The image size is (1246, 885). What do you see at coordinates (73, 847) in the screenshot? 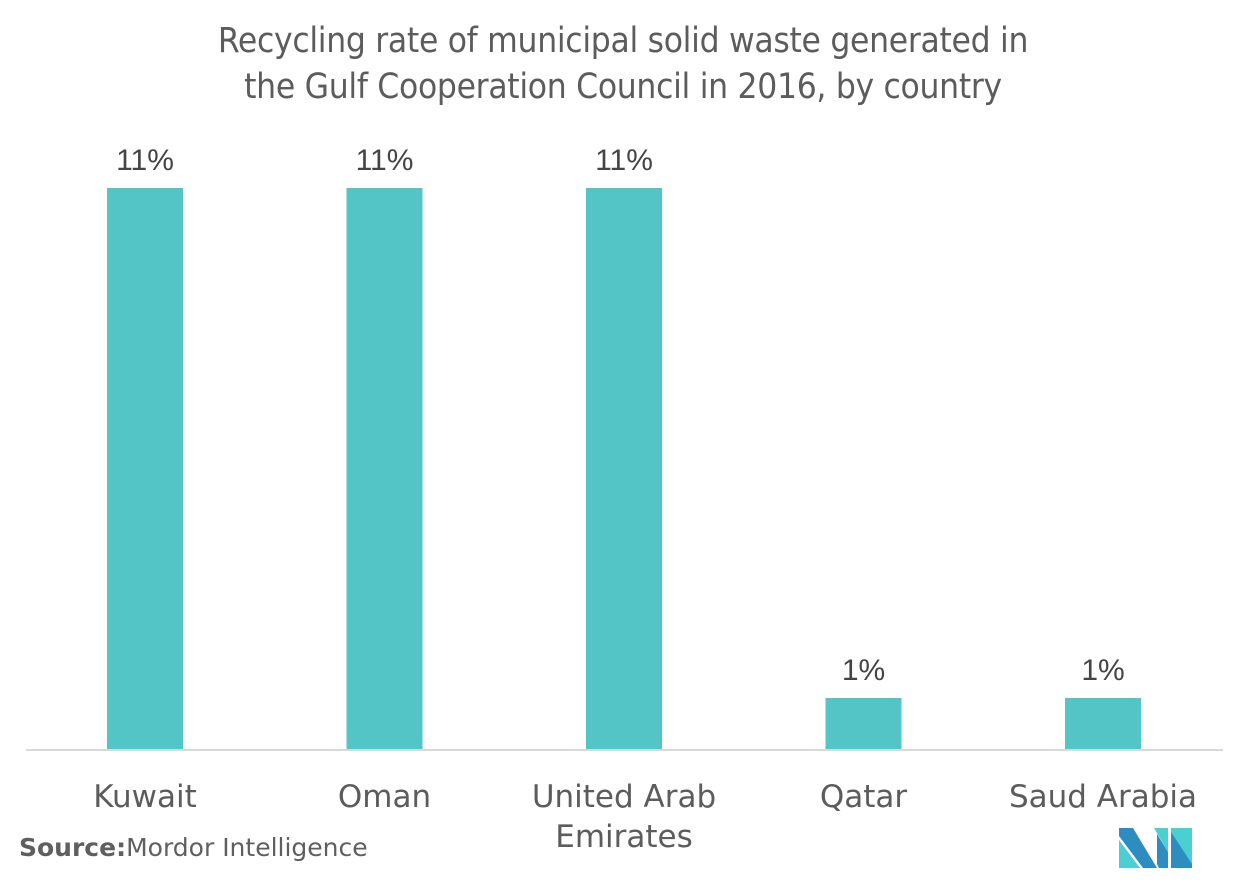
I see `source-label: Source:` at bounding box center [73, 847].